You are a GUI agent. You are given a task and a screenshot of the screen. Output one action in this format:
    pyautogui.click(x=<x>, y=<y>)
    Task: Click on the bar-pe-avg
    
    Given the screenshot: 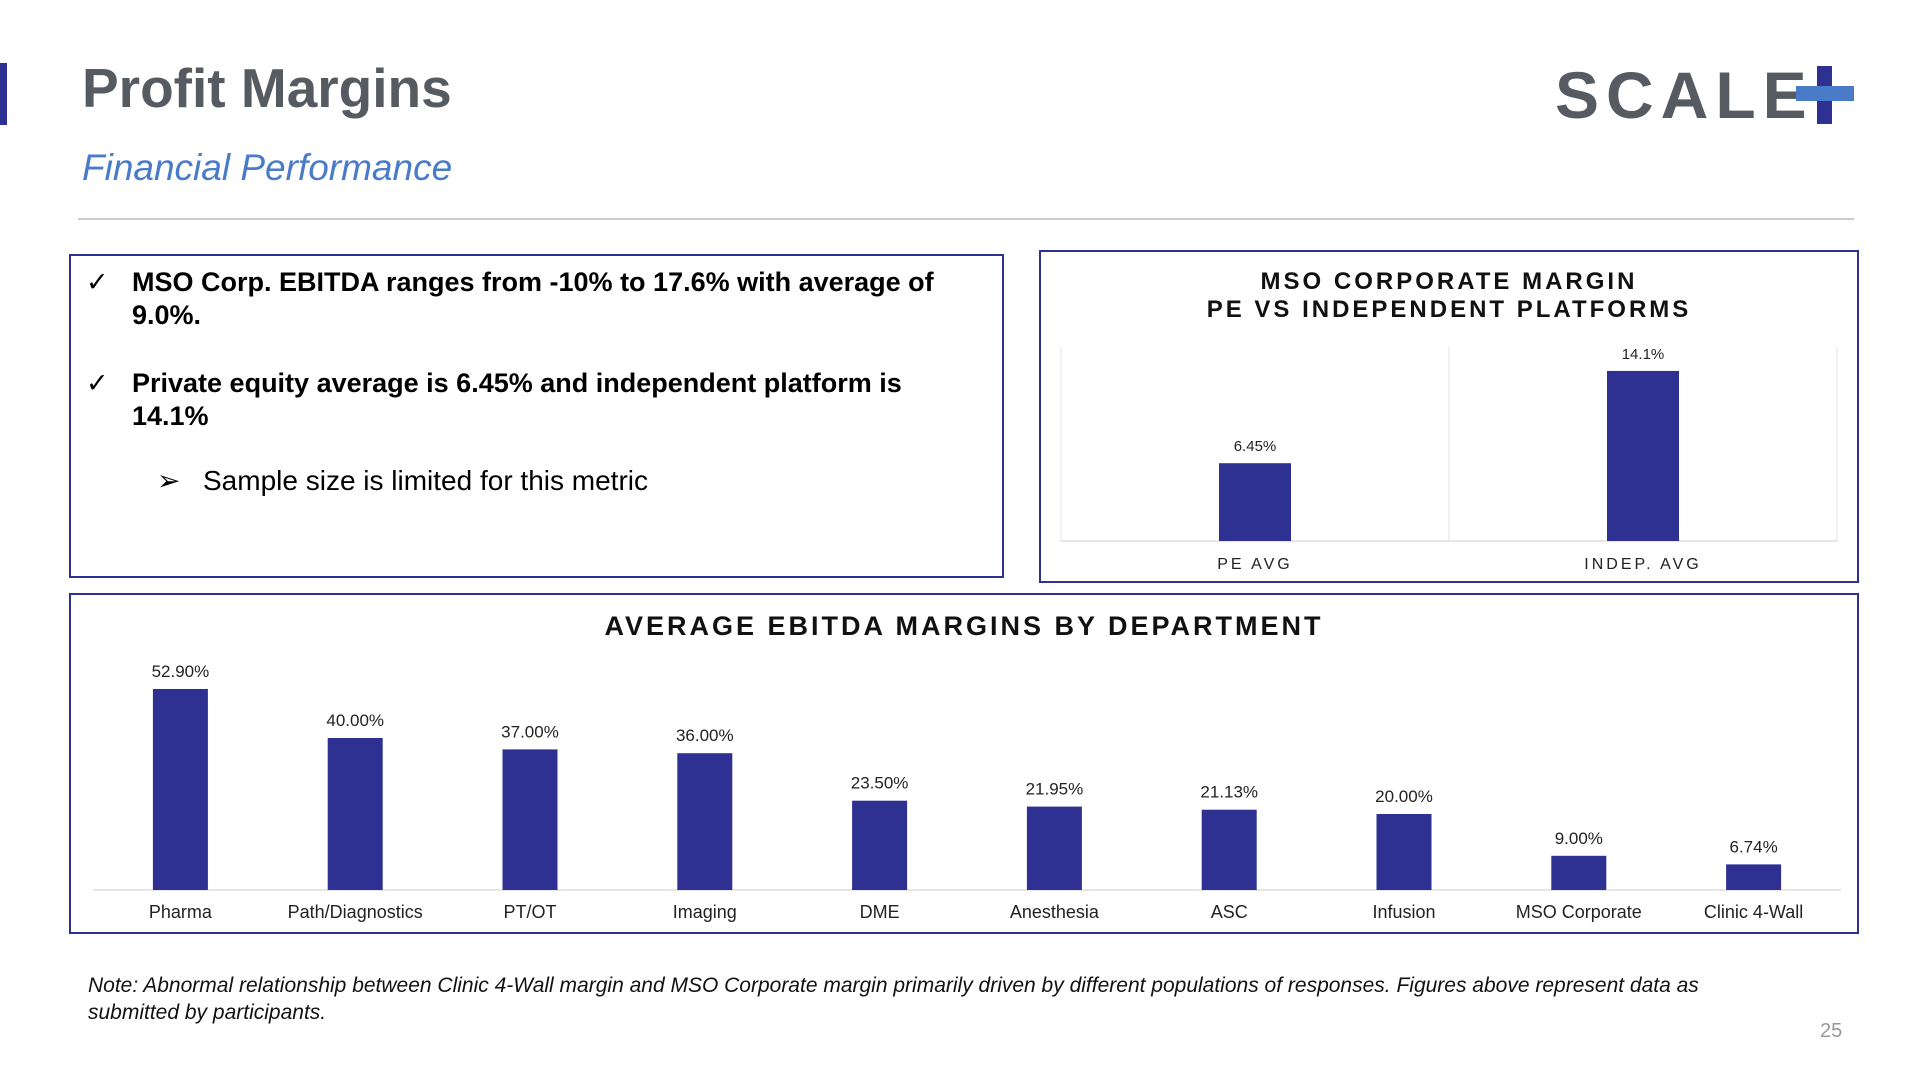 What is the action you would take?
    pyautogui.click(x=1255, y=502)
    